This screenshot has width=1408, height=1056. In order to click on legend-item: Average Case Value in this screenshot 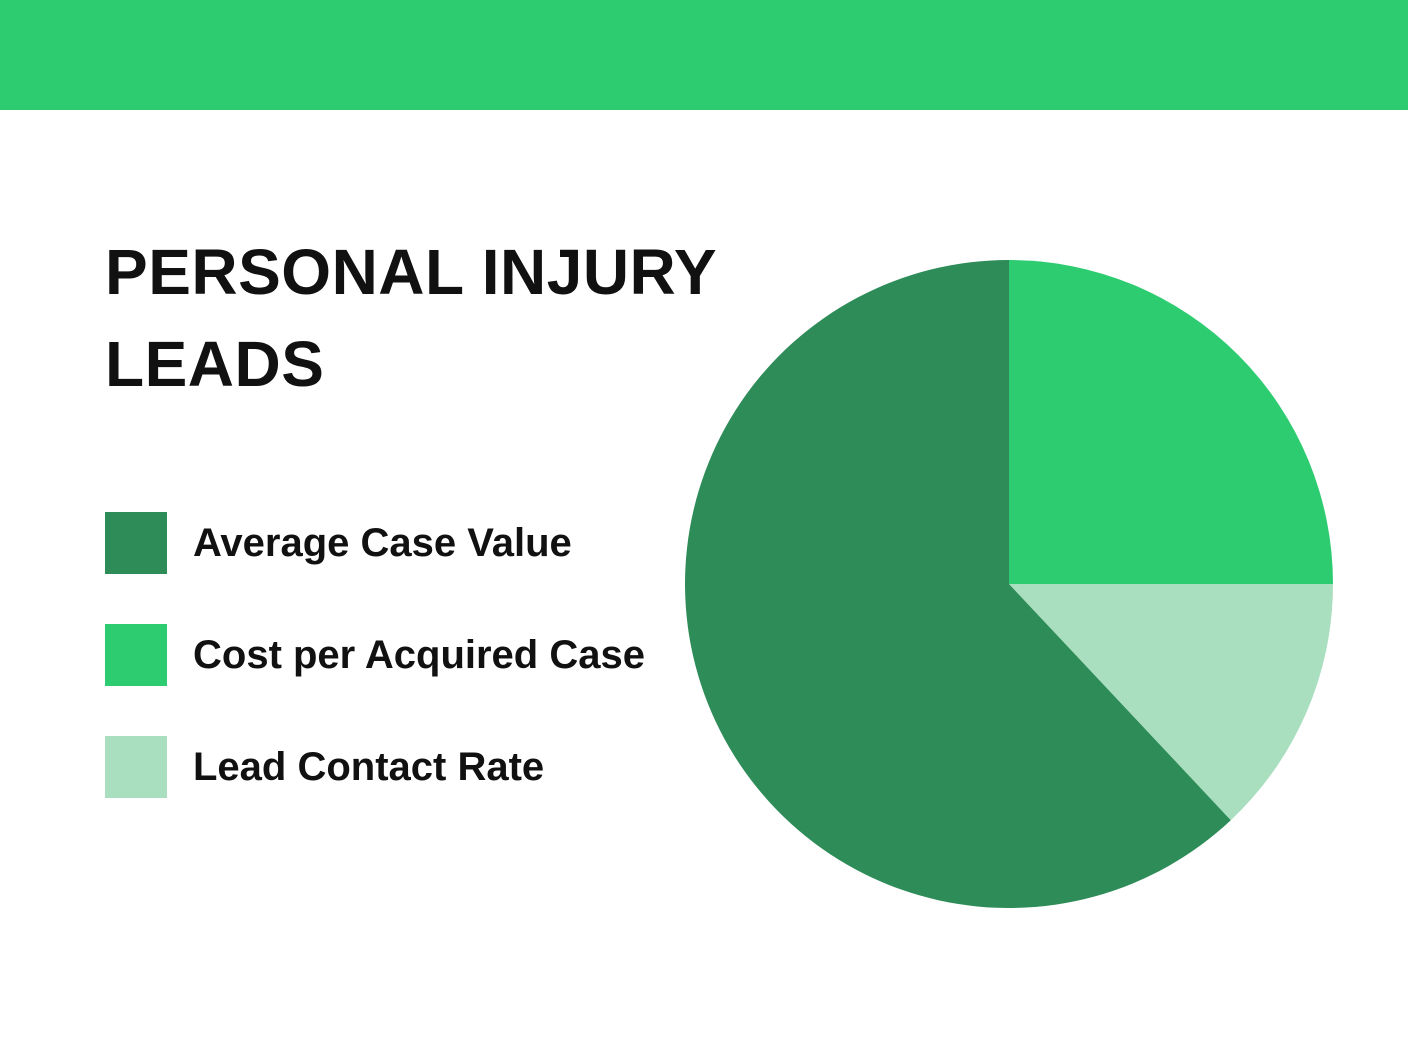, I will do `click(375, 543)`.